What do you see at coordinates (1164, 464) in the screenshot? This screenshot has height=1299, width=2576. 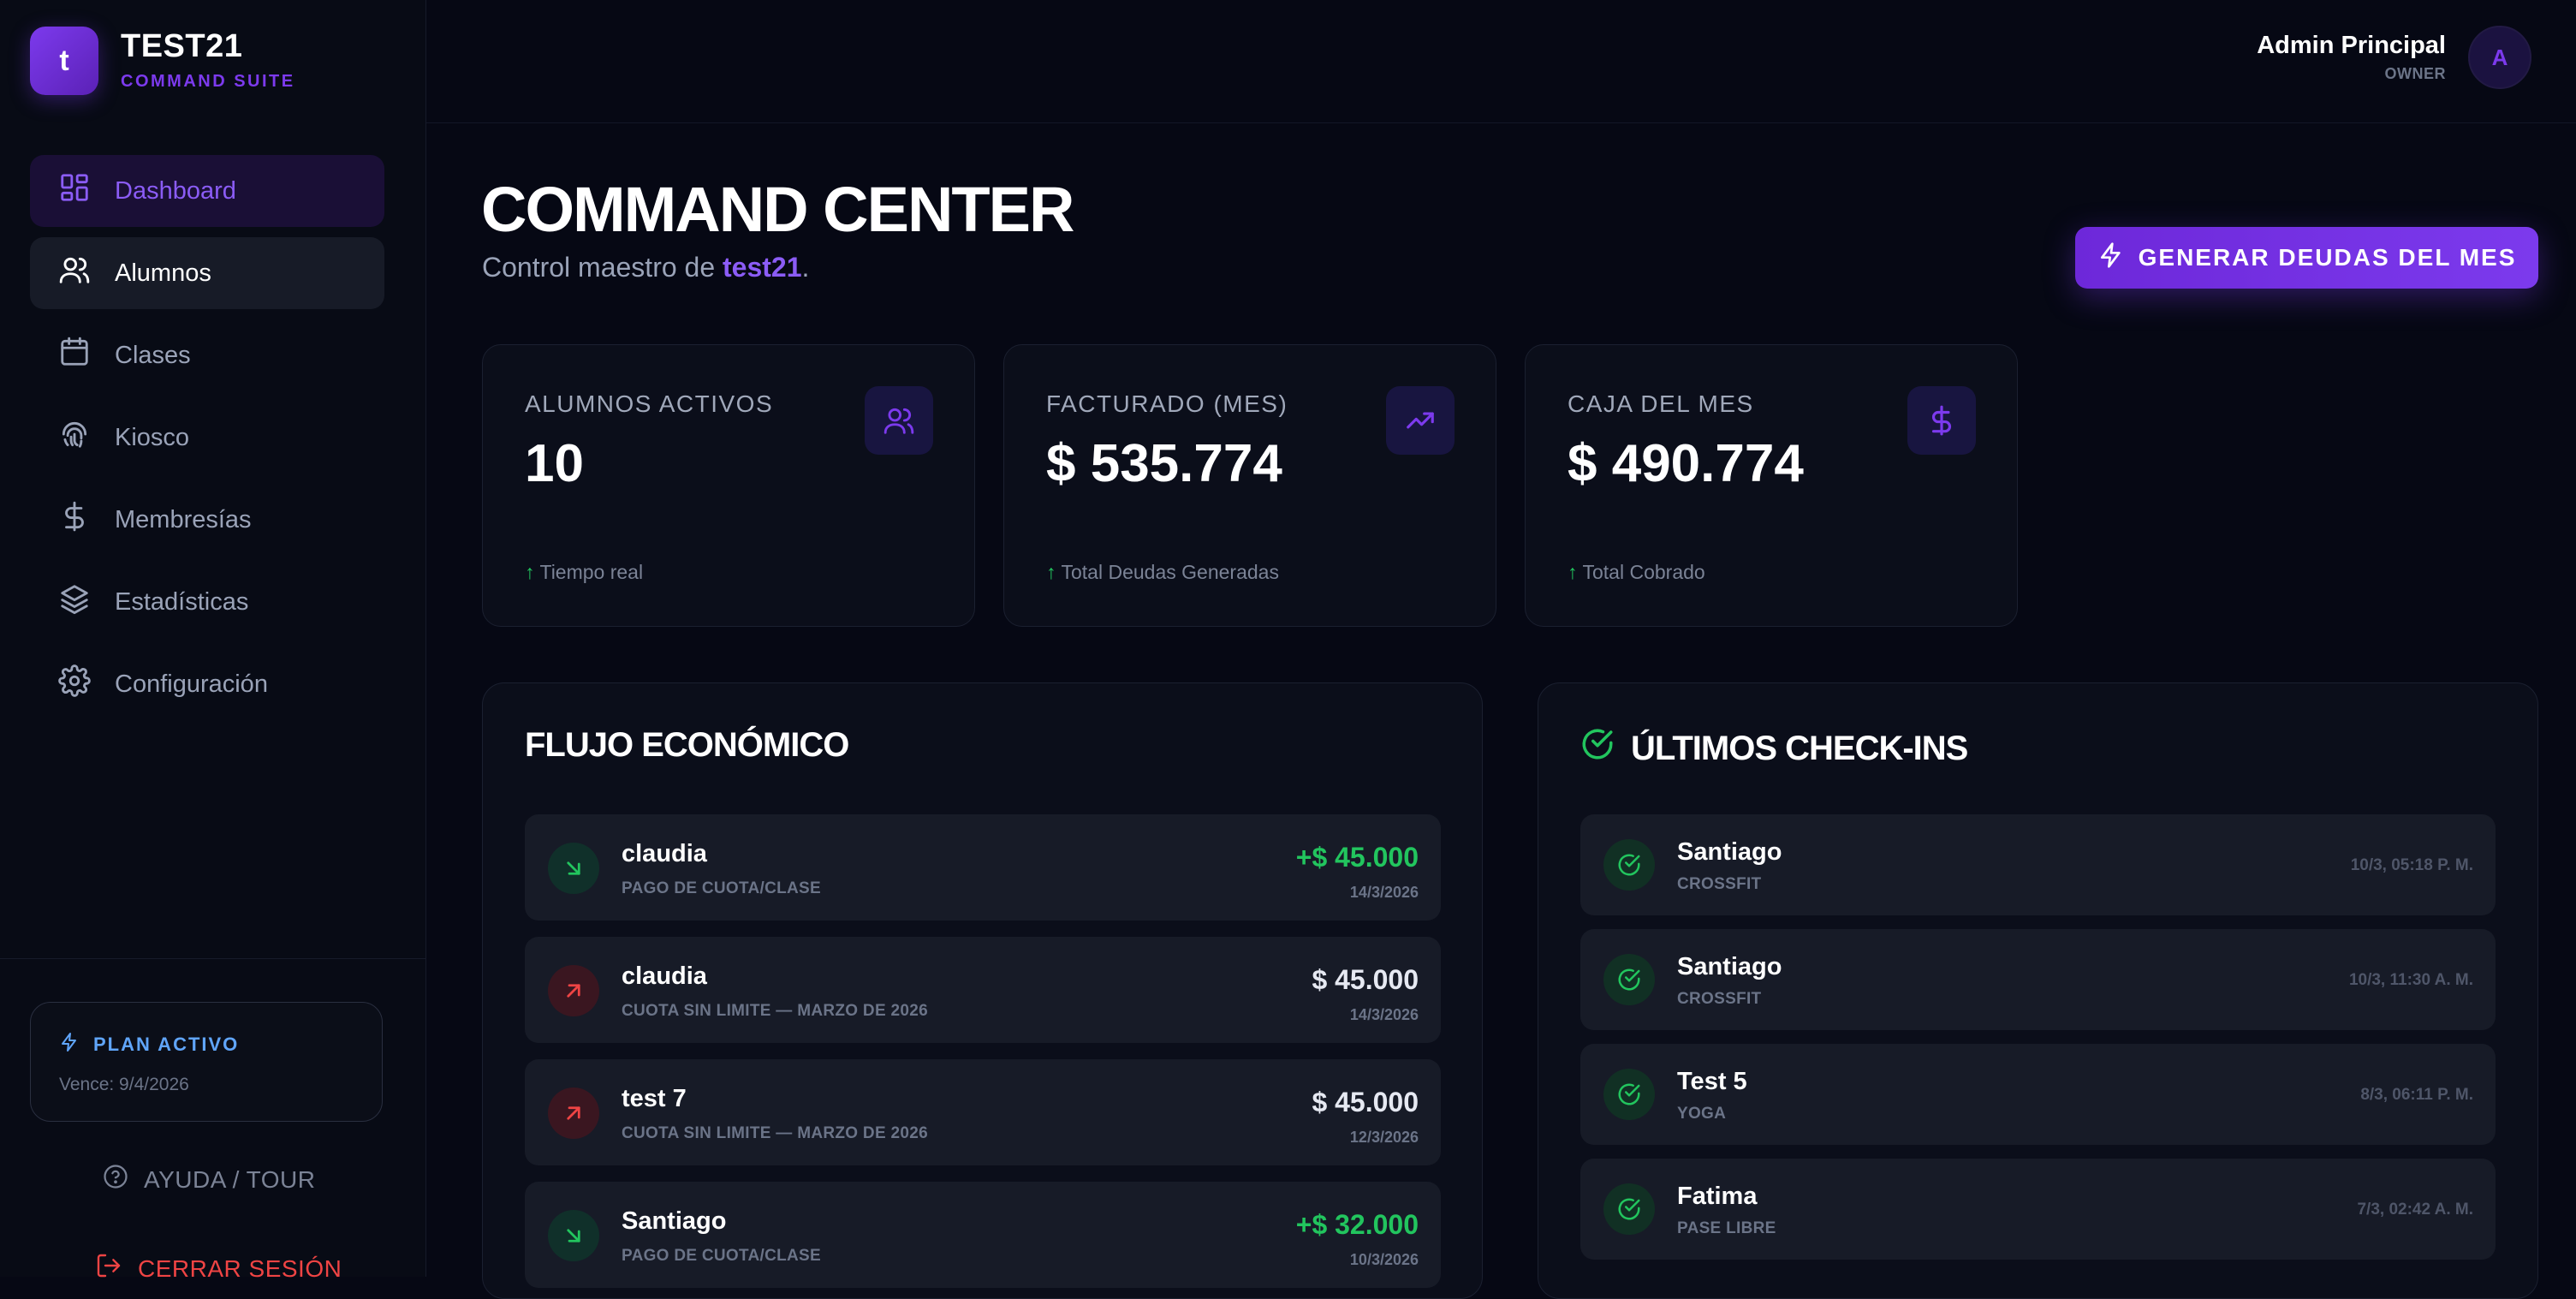 I see `stat-value: $ 535.774` at bounding box center [1164, 464].